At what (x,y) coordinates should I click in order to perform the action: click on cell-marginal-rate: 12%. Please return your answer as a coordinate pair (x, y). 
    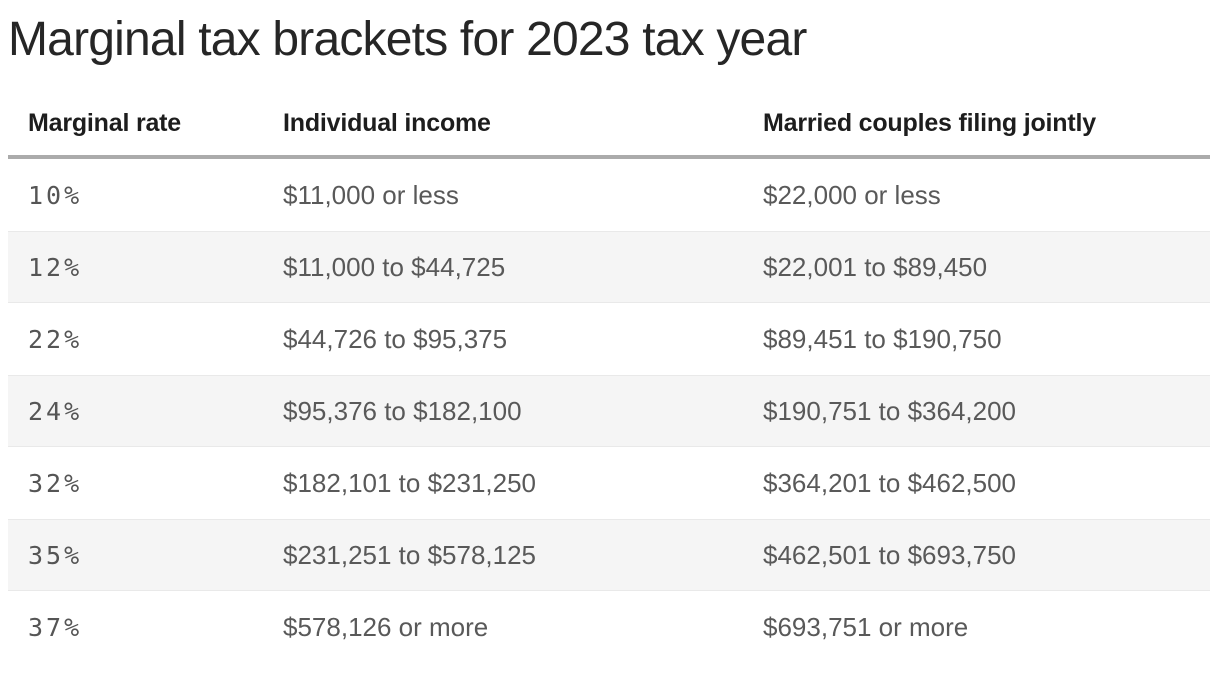
    Looking at the image, I should click on (55, 267).